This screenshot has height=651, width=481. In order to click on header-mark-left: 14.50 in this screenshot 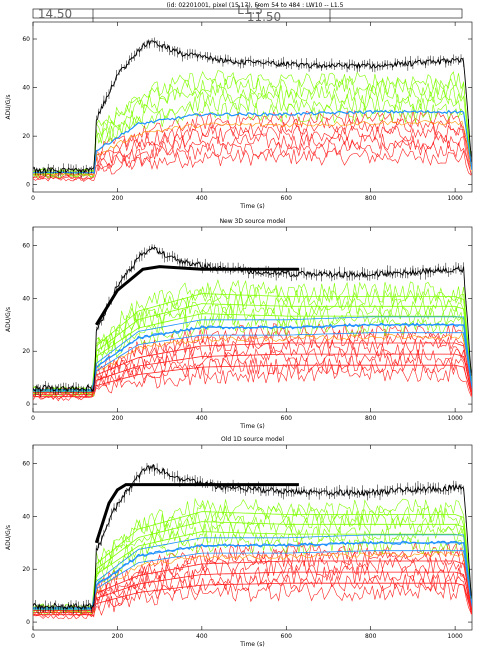, I will do `click(55, 14)`.